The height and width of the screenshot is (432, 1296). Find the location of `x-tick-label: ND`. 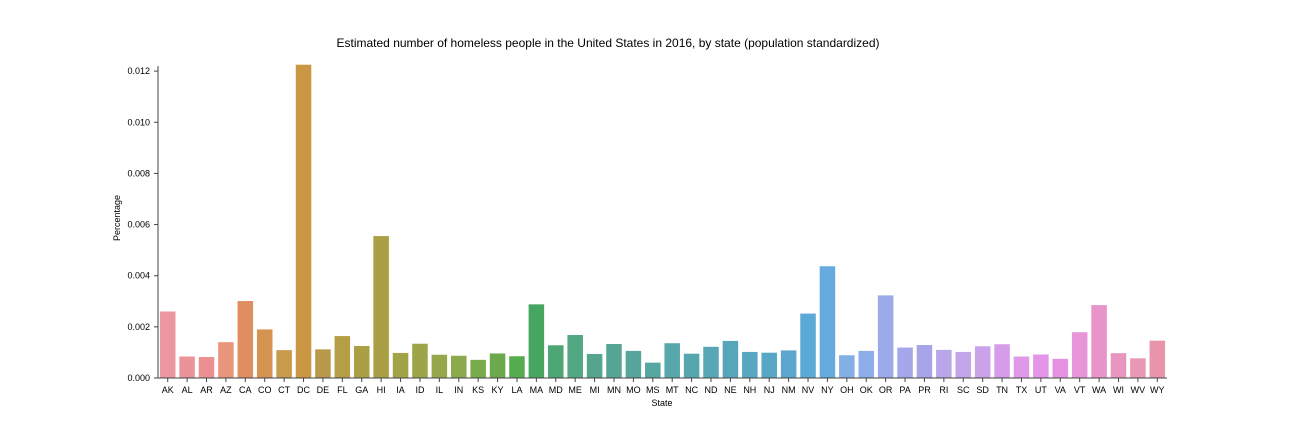

x-tick-label: ND is located at coordinates (711, 390).